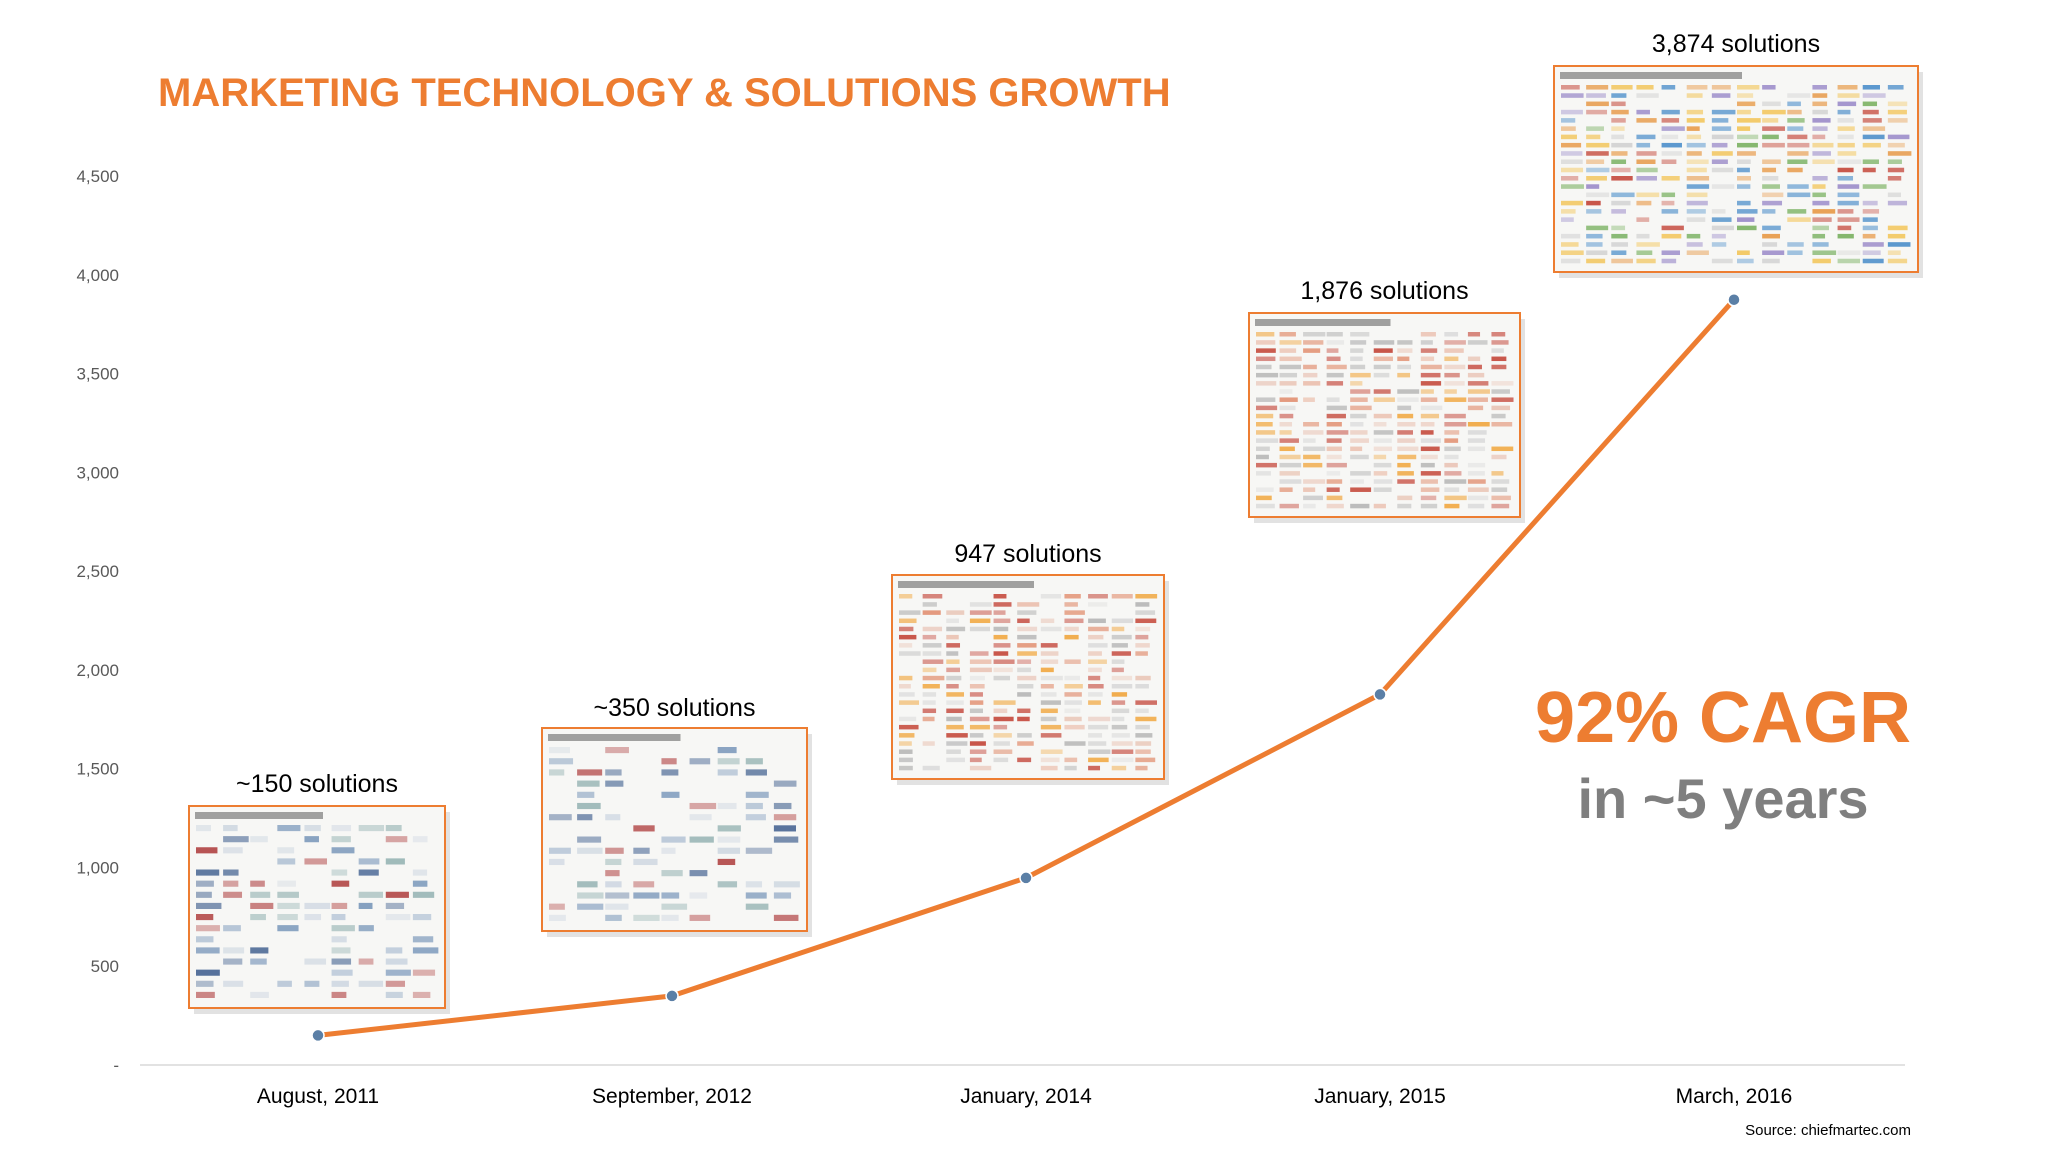 The width and height of the screenshot is (2048, 1152). Describe the element at coordinates (1828, 1130) in the screenshot. I see `source-note: Source: chiefmartec.com` at that location.